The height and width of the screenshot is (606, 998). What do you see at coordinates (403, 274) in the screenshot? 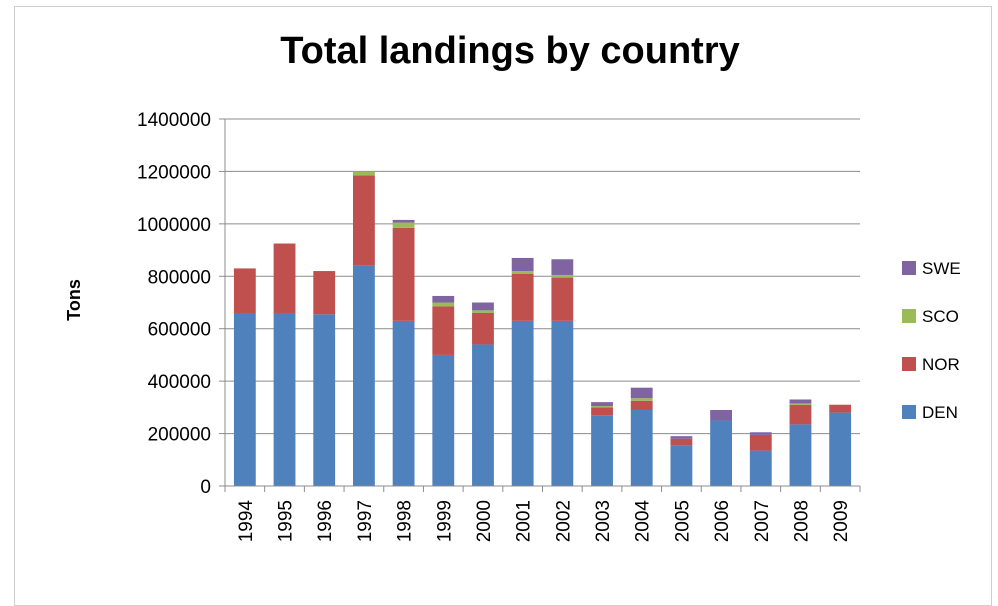
I see `bar-nor-1998` at bounding box center [403, 274].